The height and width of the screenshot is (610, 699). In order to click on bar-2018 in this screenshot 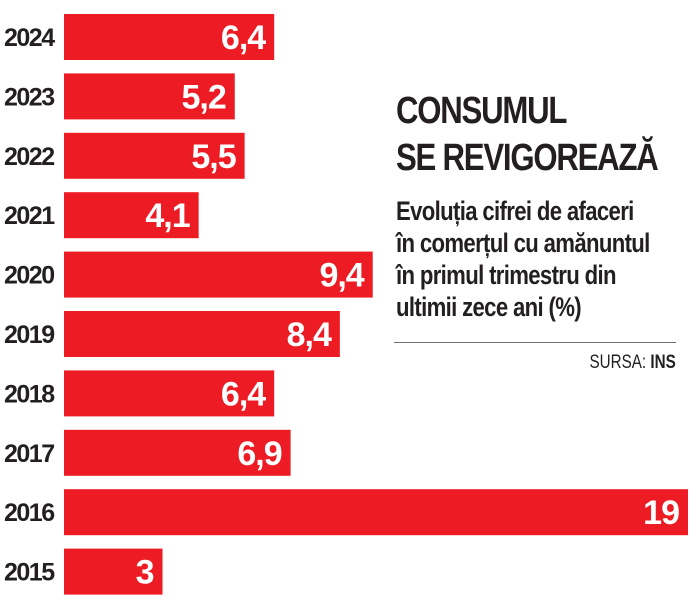, I will do `click(169, 393)`.